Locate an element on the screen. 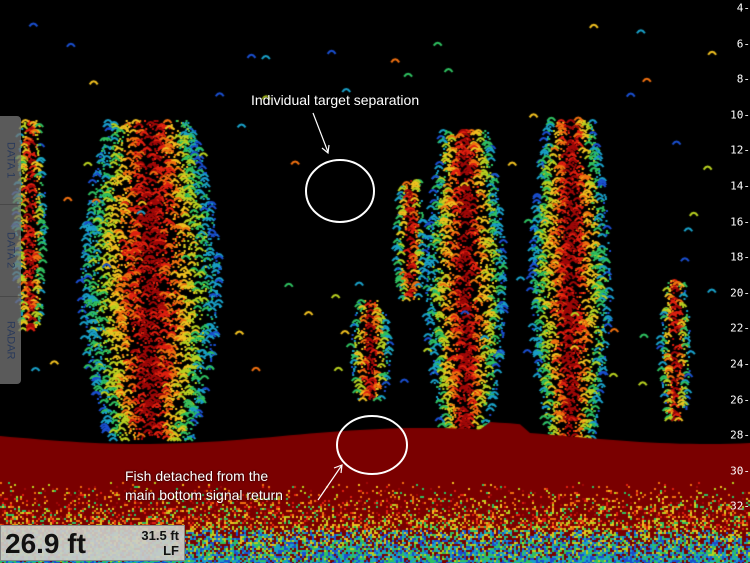  depth-tick: 28 is located at coordinates (740, 435).